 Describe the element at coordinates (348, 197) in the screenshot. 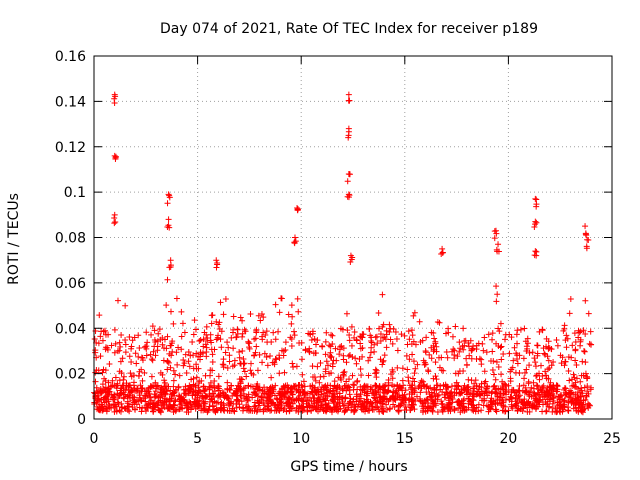

I see `peak-point` at that location.